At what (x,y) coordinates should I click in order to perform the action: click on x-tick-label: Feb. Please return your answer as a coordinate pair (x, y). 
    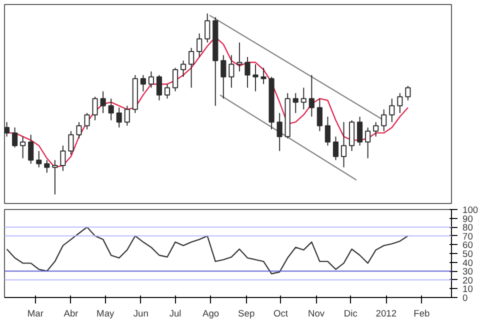
    Looking at the image, I should click on (422, 313).